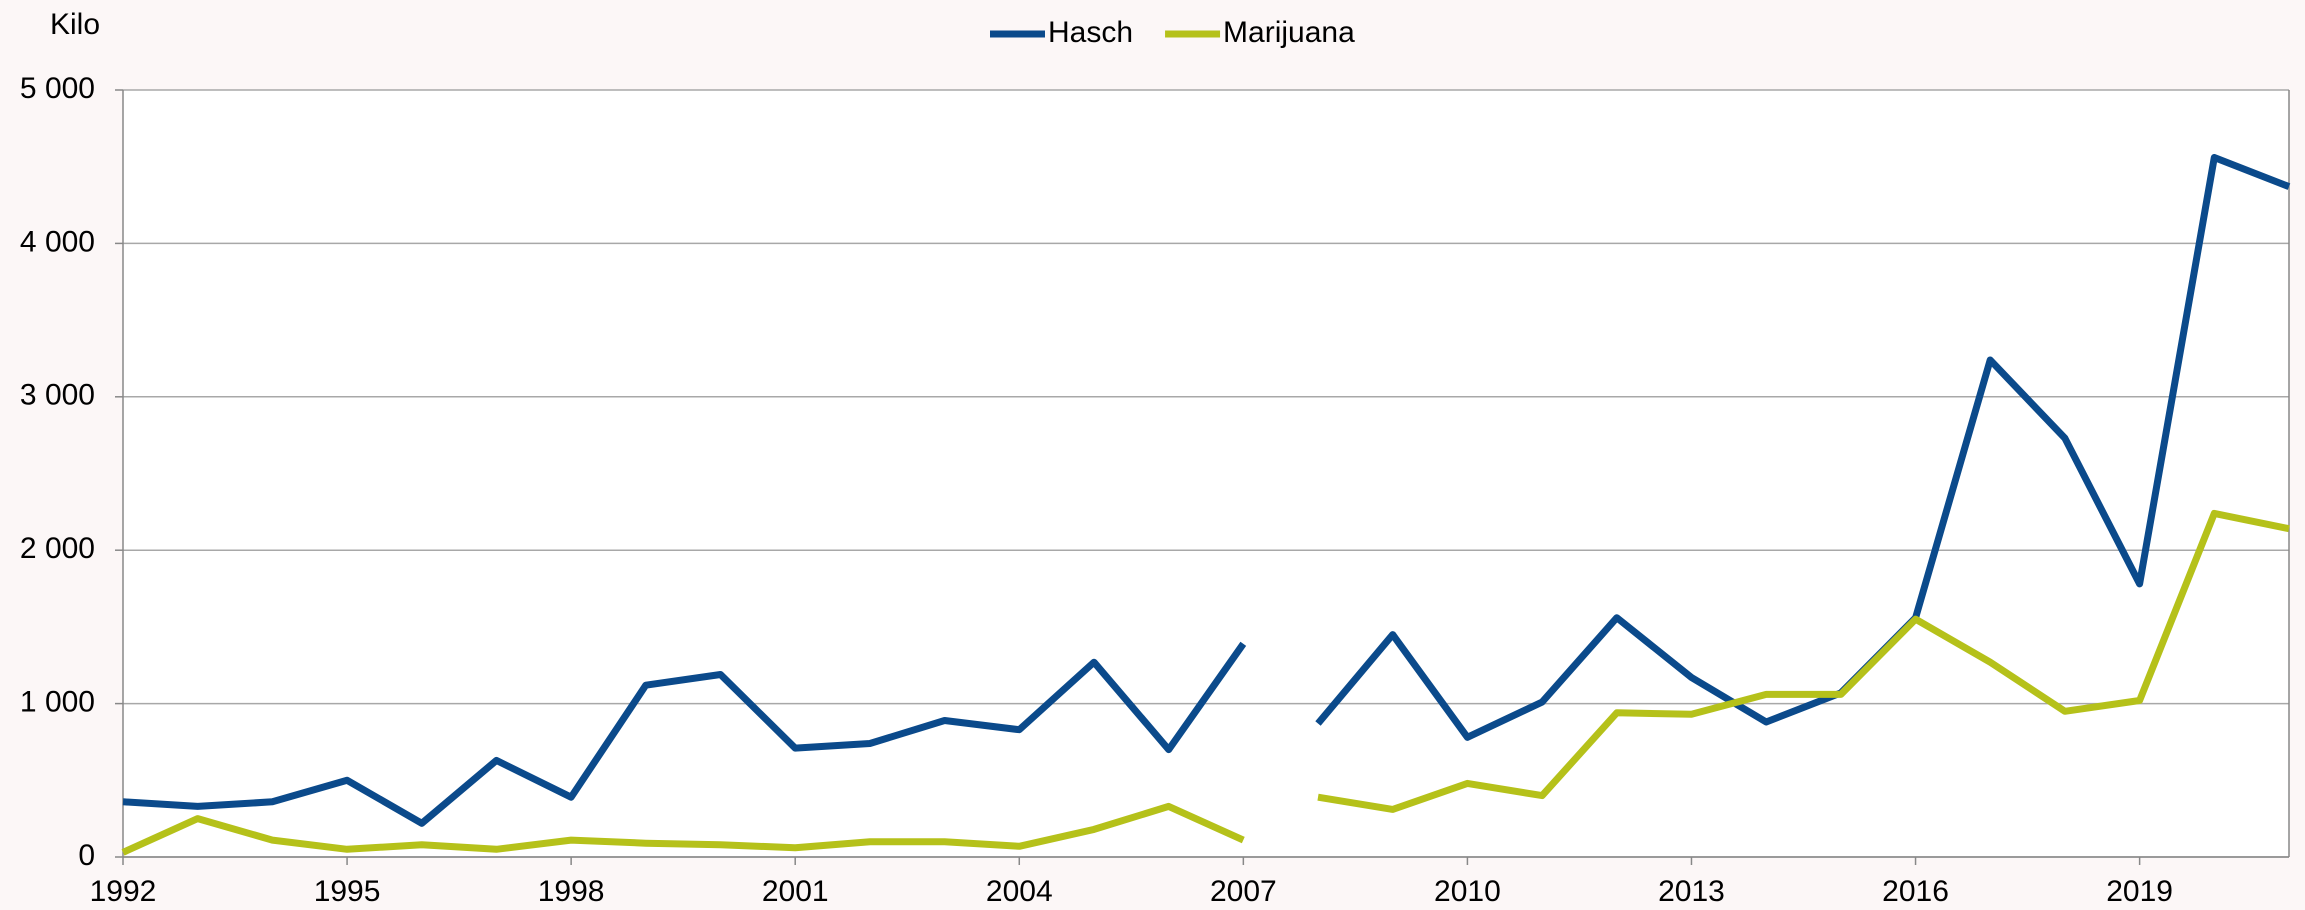 This screenshot has height=910, width=2305. I want to click on y-tick-label: 3 000, so click(57, 395).